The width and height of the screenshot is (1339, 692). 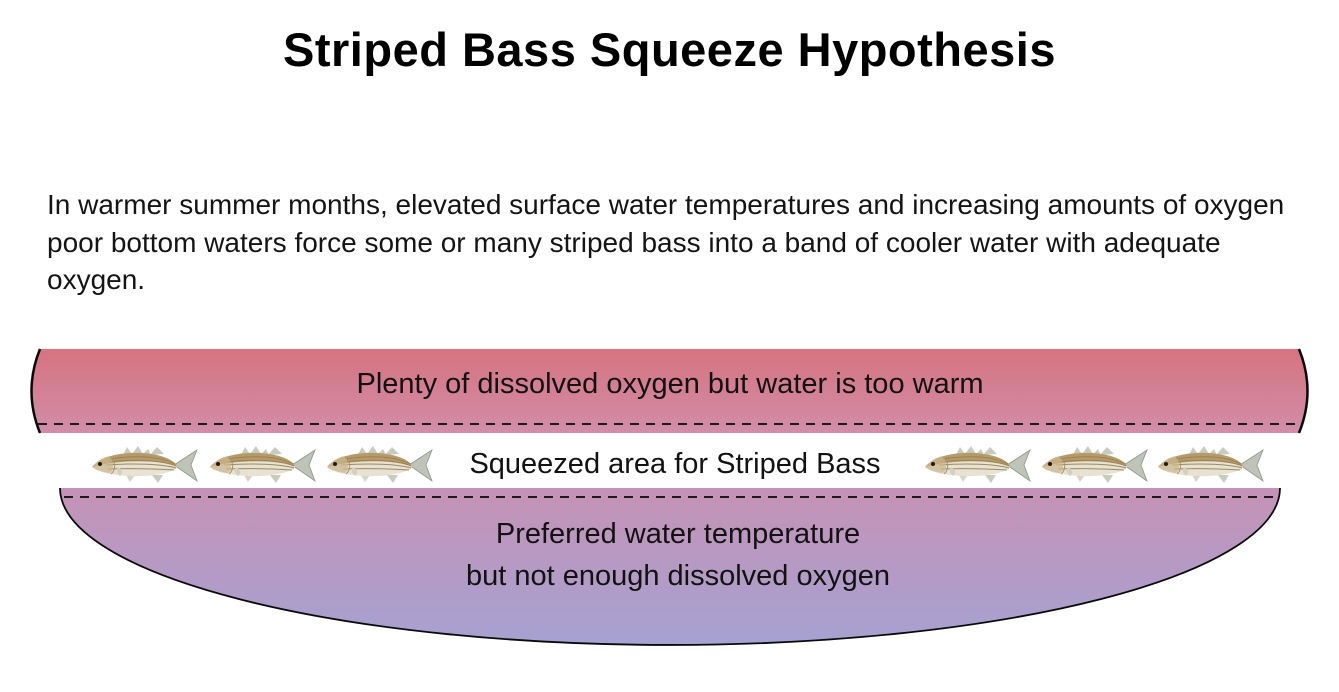 I want to click on surface-left-edge, so click(x=36, y=391).